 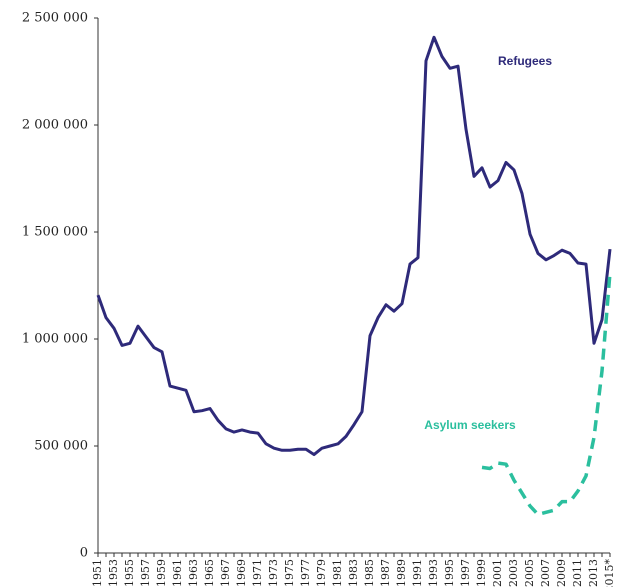 I want to click on x-tick-label: 2001, so click(x=497, y=573).